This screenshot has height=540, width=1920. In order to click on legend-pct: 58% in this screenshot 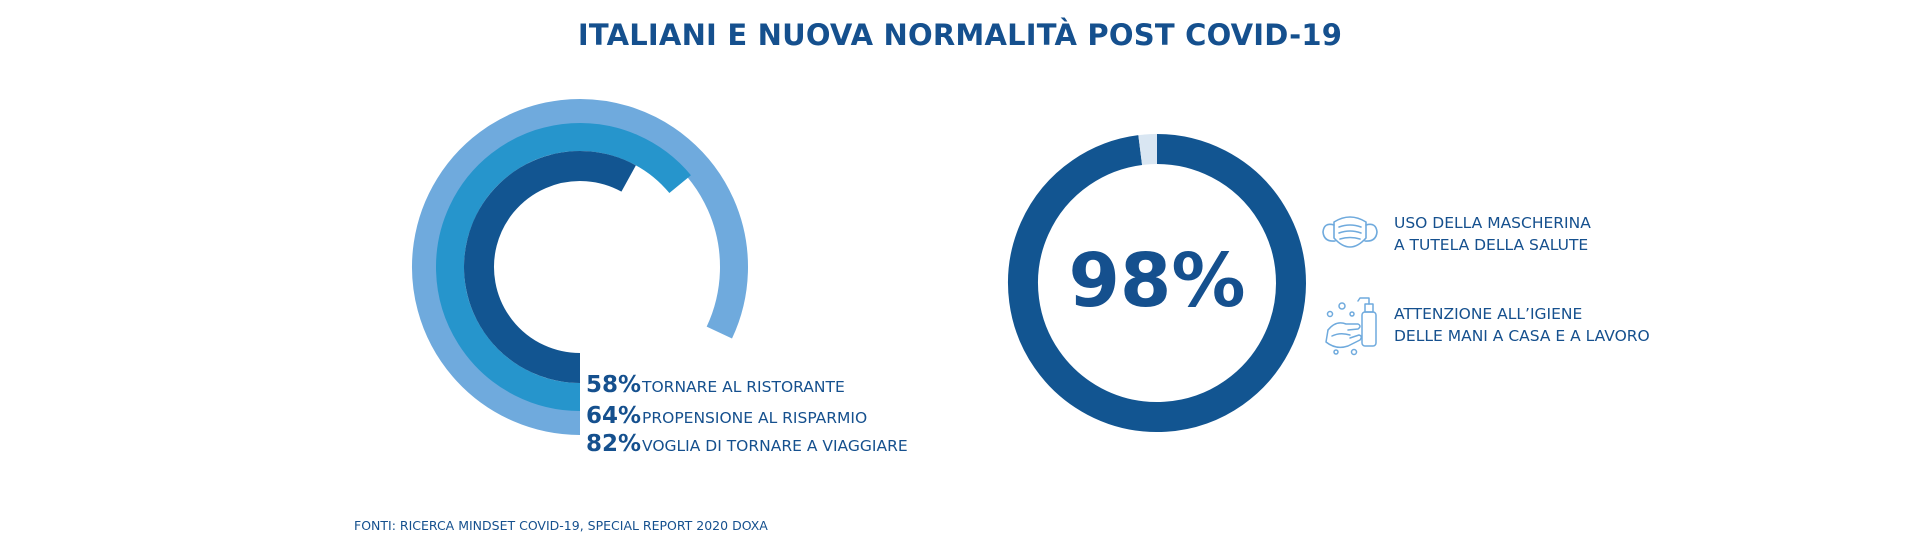, I will do `click(614, 385)`.